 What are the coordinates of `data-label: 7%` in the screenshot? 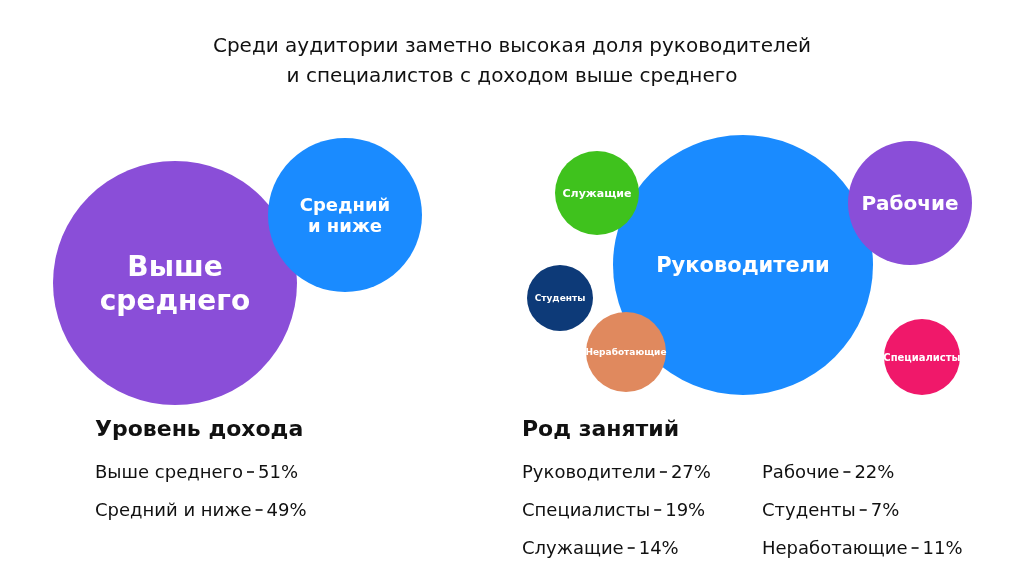 It's located at (885, 509).